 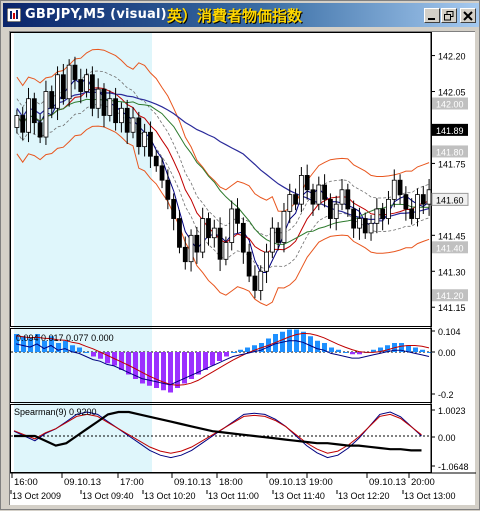 I want to click on time-label: 18:00, so click(x=231, y=482).